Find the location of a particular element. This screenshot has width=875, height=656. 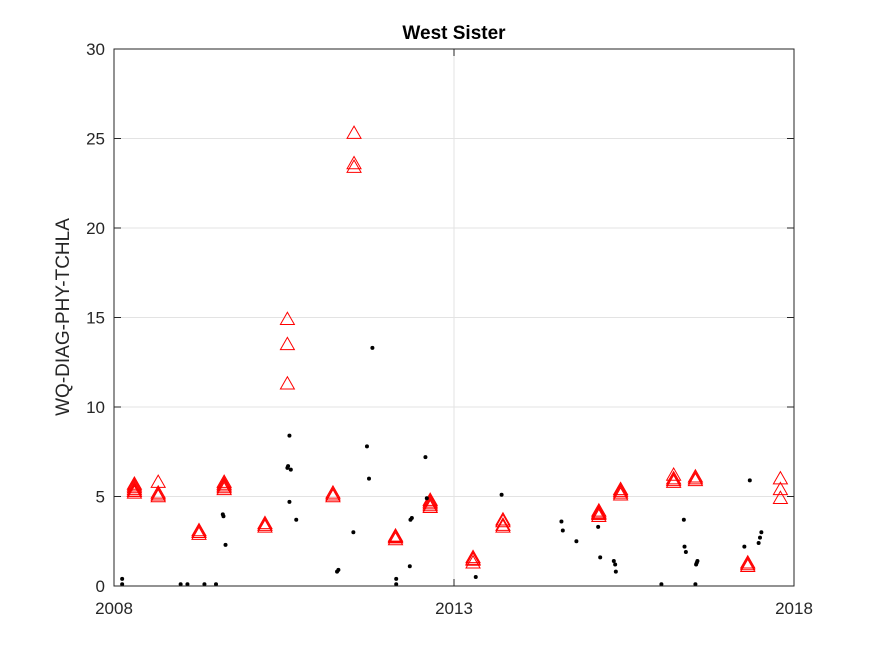

y-axis-title: WQ-DIAG-PHY-TCHLA is located at coordinates (63, 317).